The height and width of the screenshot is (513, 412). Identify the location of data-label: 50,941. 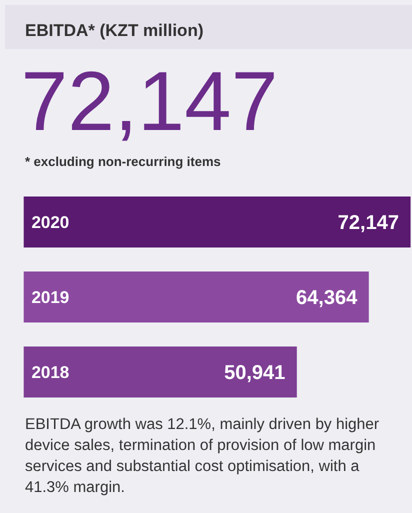
(255, 373).